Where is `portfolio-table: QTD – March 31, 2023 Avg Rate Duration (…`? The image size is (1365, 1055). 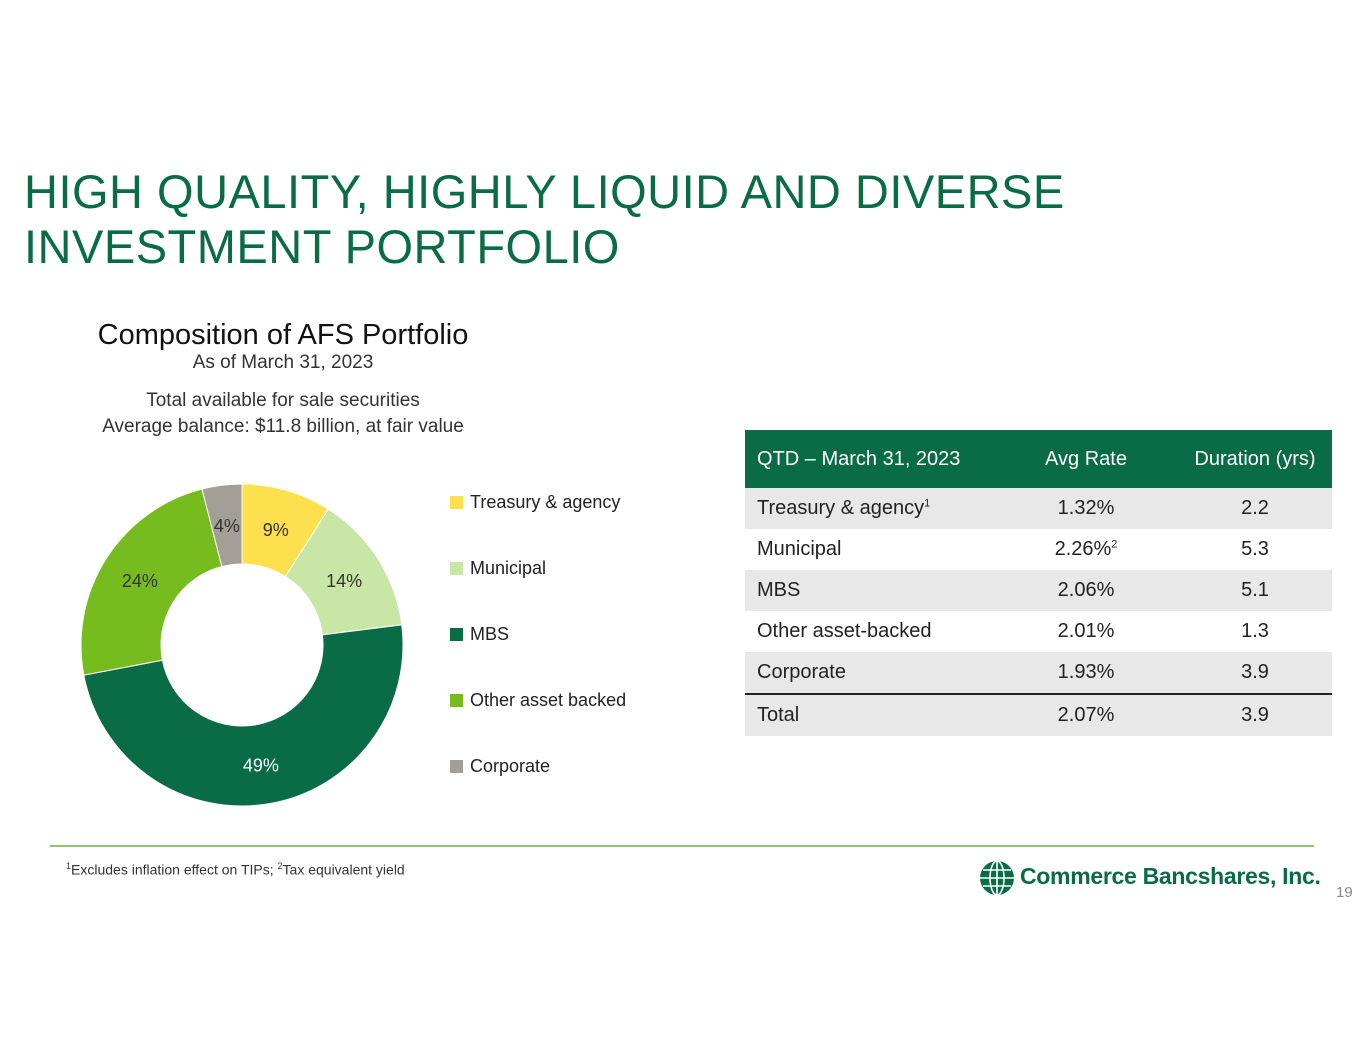 portfolio-table: QTD – March 31, 2023 Avg Rate Duration (… is located at coordinates (1038, 583).